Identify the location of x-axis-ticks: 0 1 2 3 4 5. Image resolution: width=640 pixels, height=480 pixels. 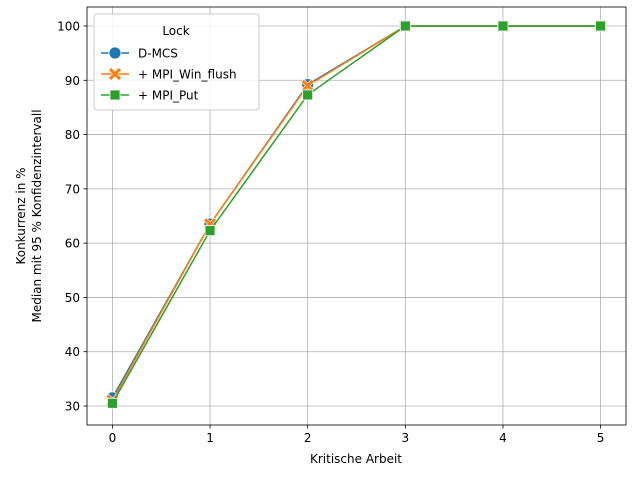
(357, 435).